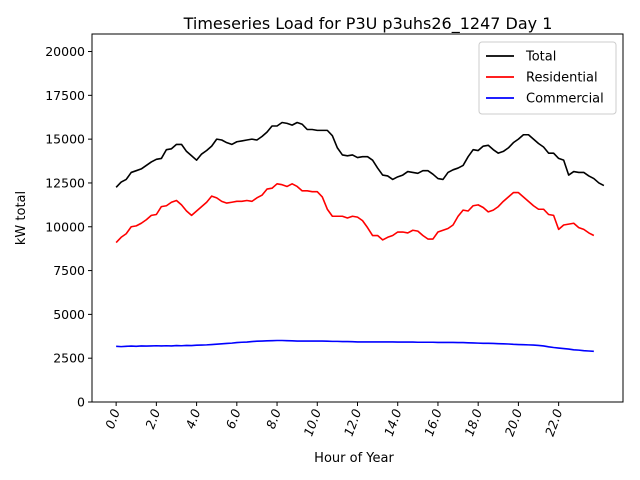  I want to click on y-tick-label: 12500, so click(65, 182).